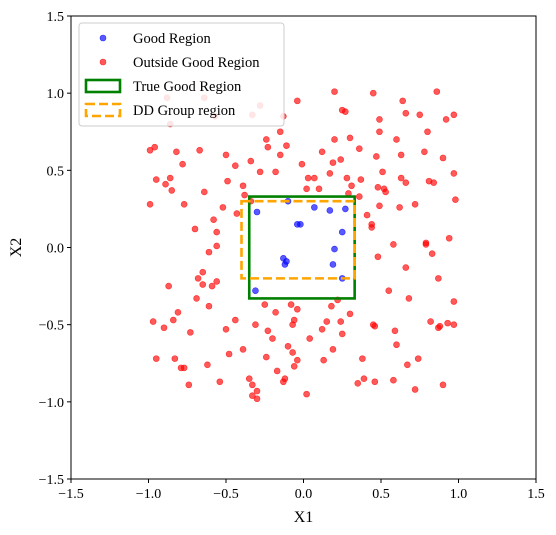 This screenshot has height=535, width=556. I want to click on x-tick-label: −1.0, so click(148, 494).